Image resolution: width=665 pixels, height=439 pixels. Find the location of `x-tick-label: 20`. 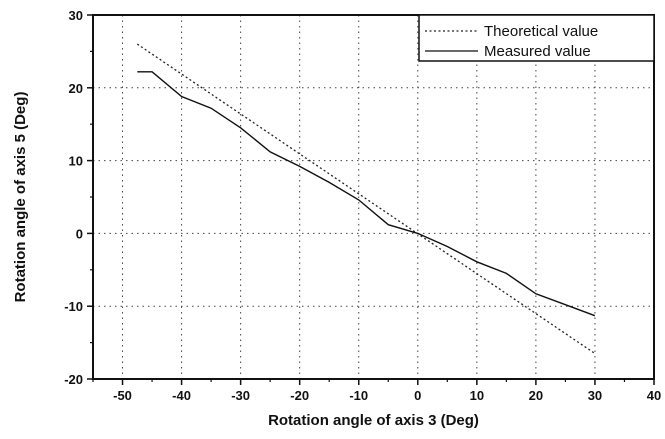

x-tick-label: 20 is located at coordinates (536, 395).